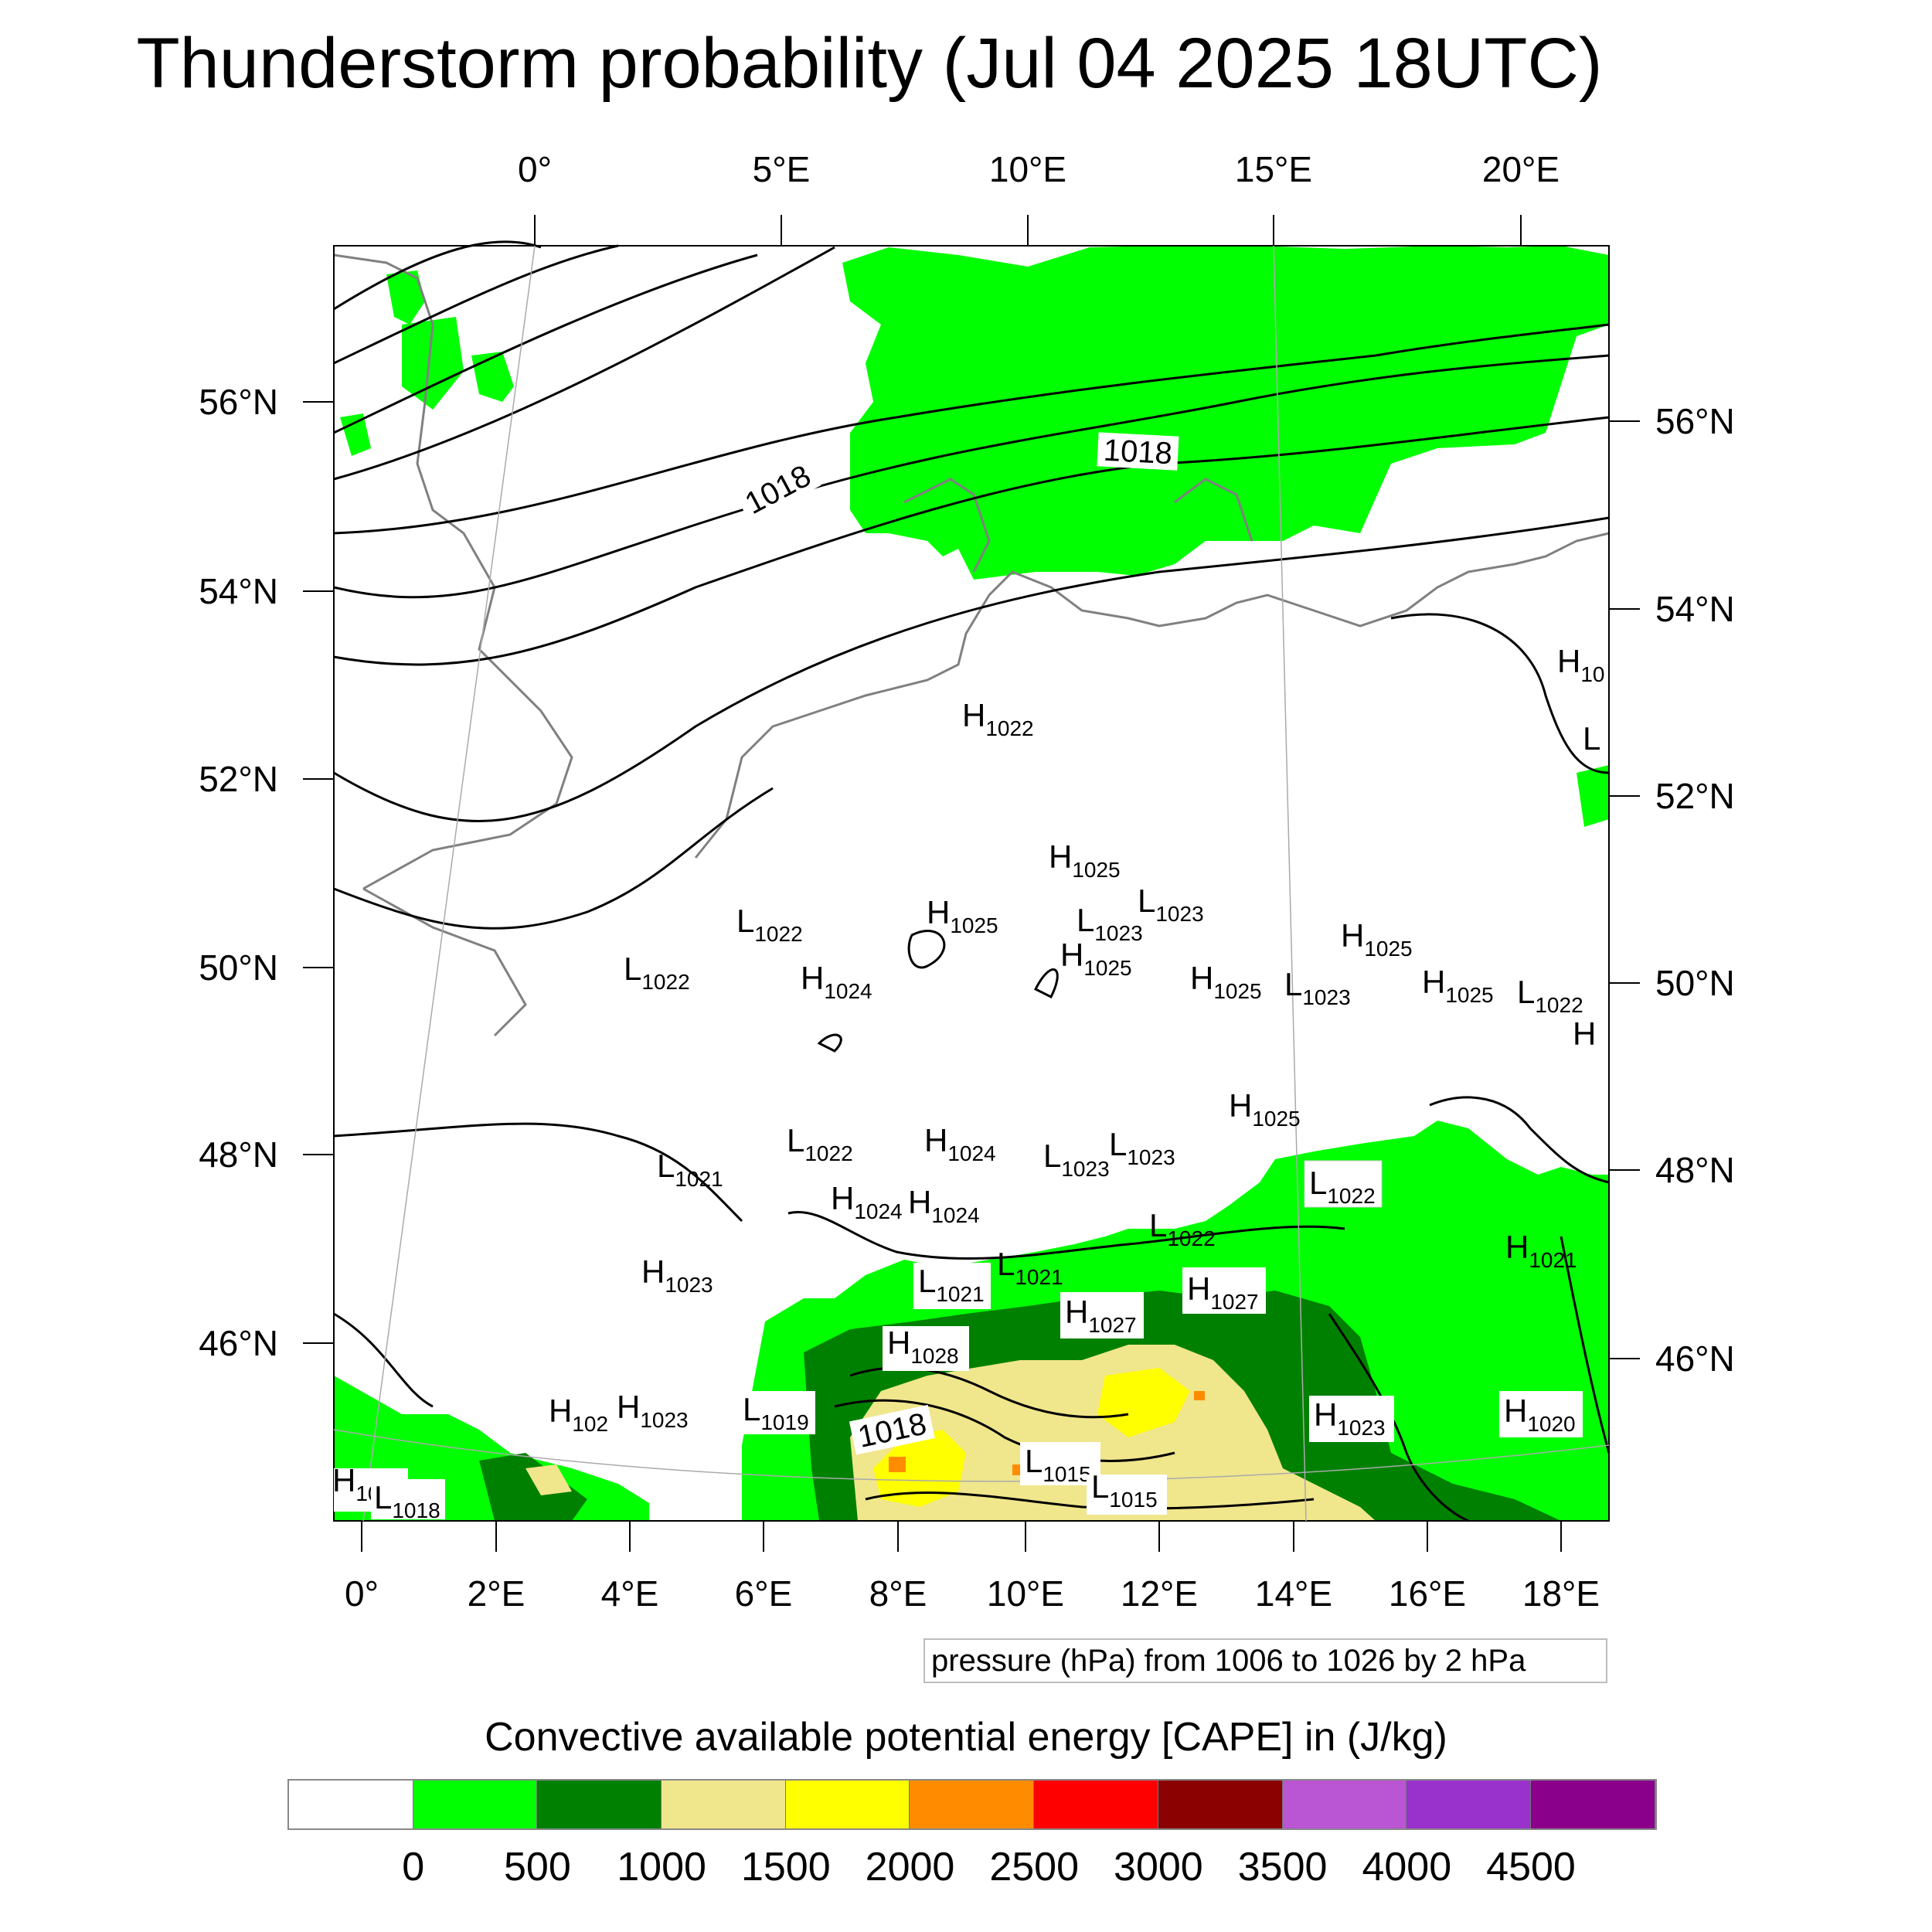 Image resolution: width=1932 pixels, height=1932 pixels. What do you see at coordinates (630, 1594) in the screenshot?
I see `bottom-lon-label: 4°E` at bounding box center [630, 1594].